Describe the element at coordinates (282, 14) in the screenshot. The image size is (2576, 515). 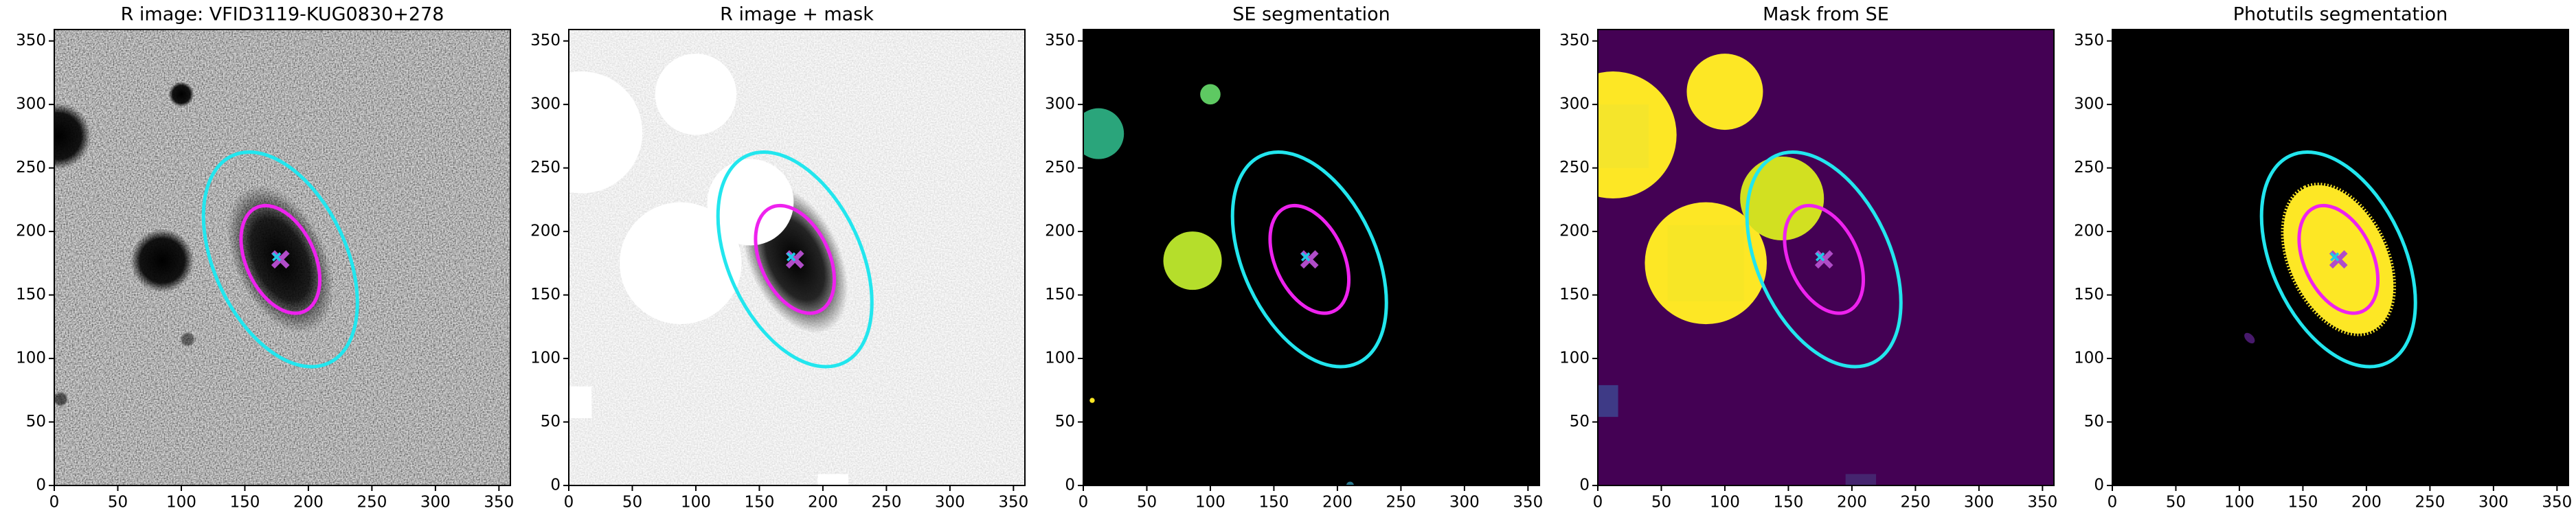
I see `panel-title: R image: VFID3119-KUG0830+278` at that location.